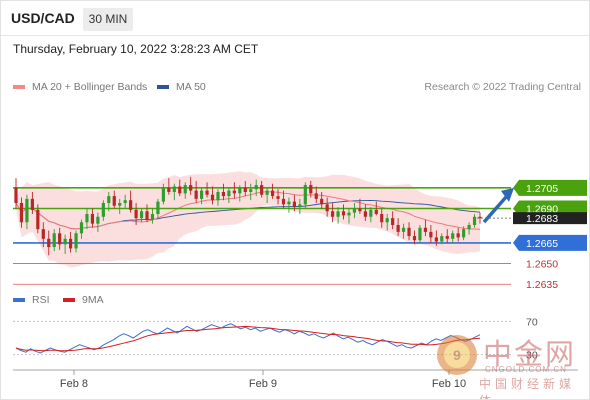 The height and width of the screenshot is (400, 590). Describe the element at coordinates (19, 87) in the screenshot. I see `ma20-swatch` at that location.